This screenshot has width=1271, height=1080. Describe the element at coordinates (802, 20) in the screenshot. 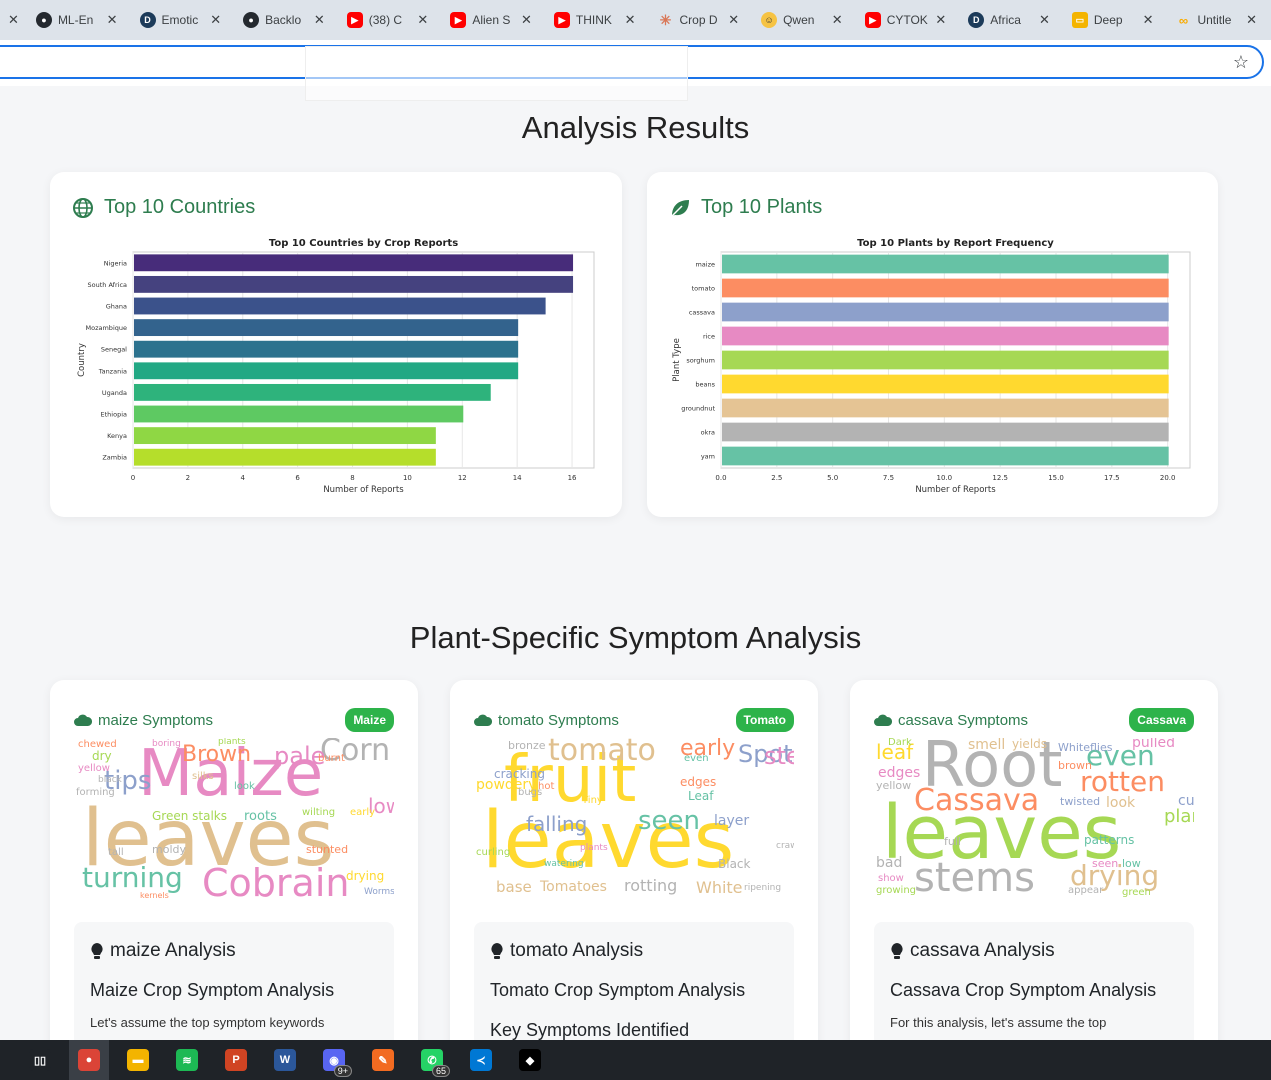

I see `browser-tab: ☺ Qwen ✕` at that location.